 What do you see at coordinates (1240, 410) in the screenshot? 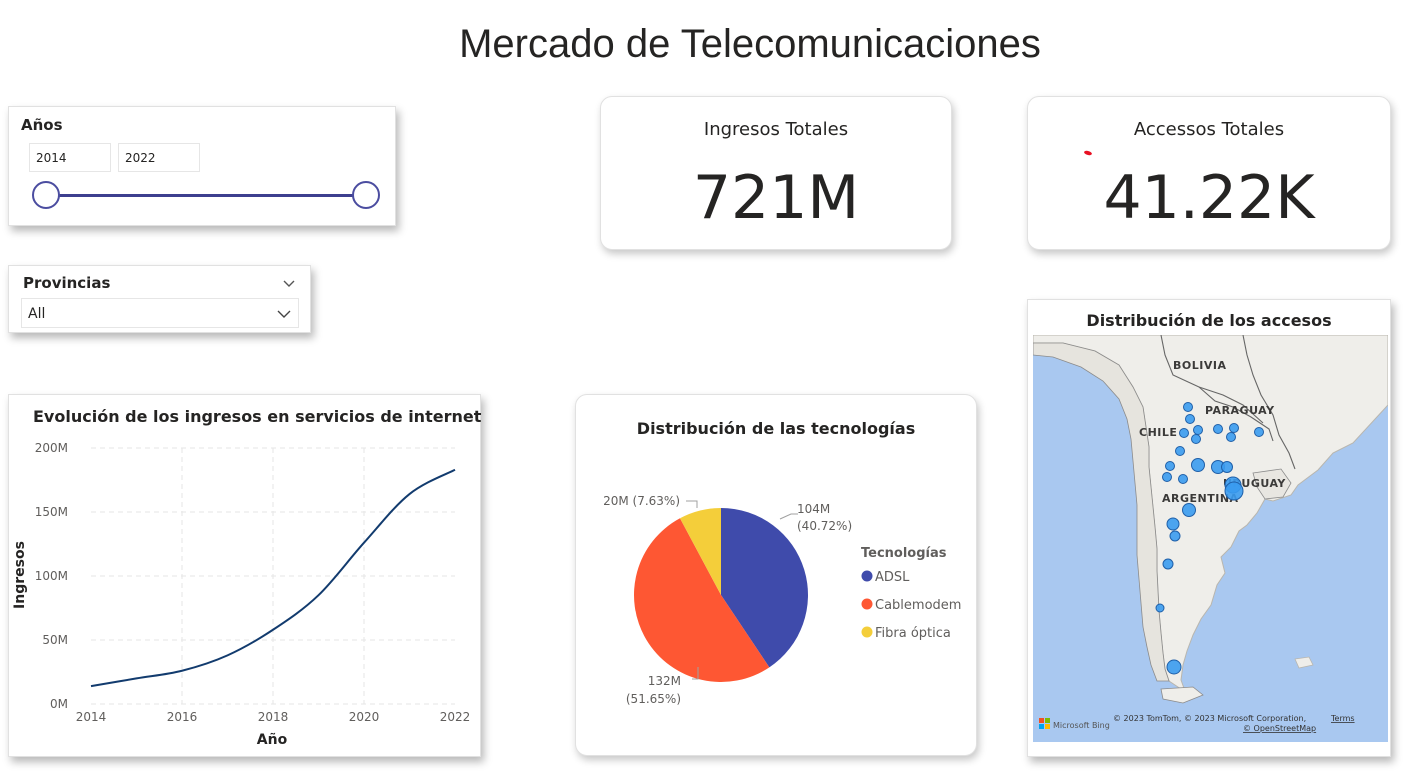
I see `country-label-paraguay: PARAGUAY` at bounding box center [1240, 410].